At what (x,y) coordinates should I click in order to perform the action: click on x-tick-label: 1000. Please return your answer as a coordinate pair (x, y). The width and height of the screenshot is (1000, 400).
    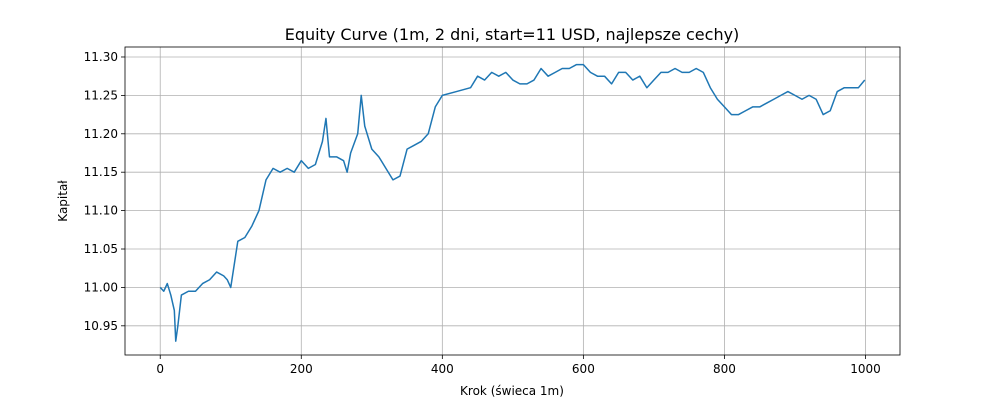
    Looking at the image, I should click on (865, 369).